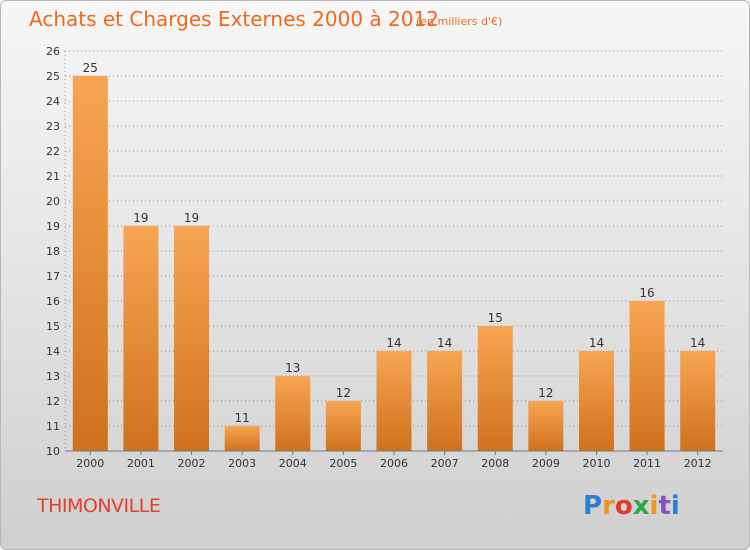 Image resolution: width=750 pixels, height=550 pixels. What do you see at coordinates (495, 318) in the screenshot?
I see `data-label-2008: 15` at bounding box center [495, 318].